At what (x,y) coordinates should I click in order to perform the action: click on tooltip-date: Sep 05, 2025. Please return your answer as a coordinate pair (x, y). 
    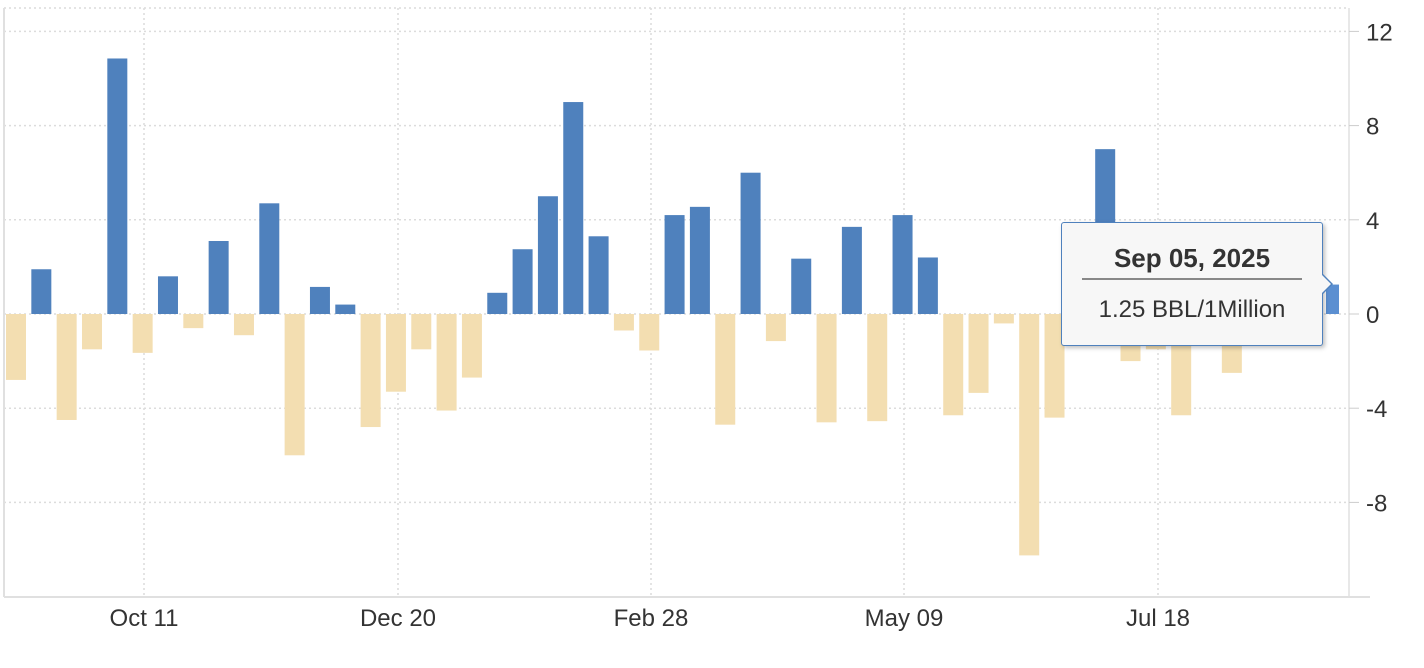
    Looking at the image, I should click on (1192, 258).